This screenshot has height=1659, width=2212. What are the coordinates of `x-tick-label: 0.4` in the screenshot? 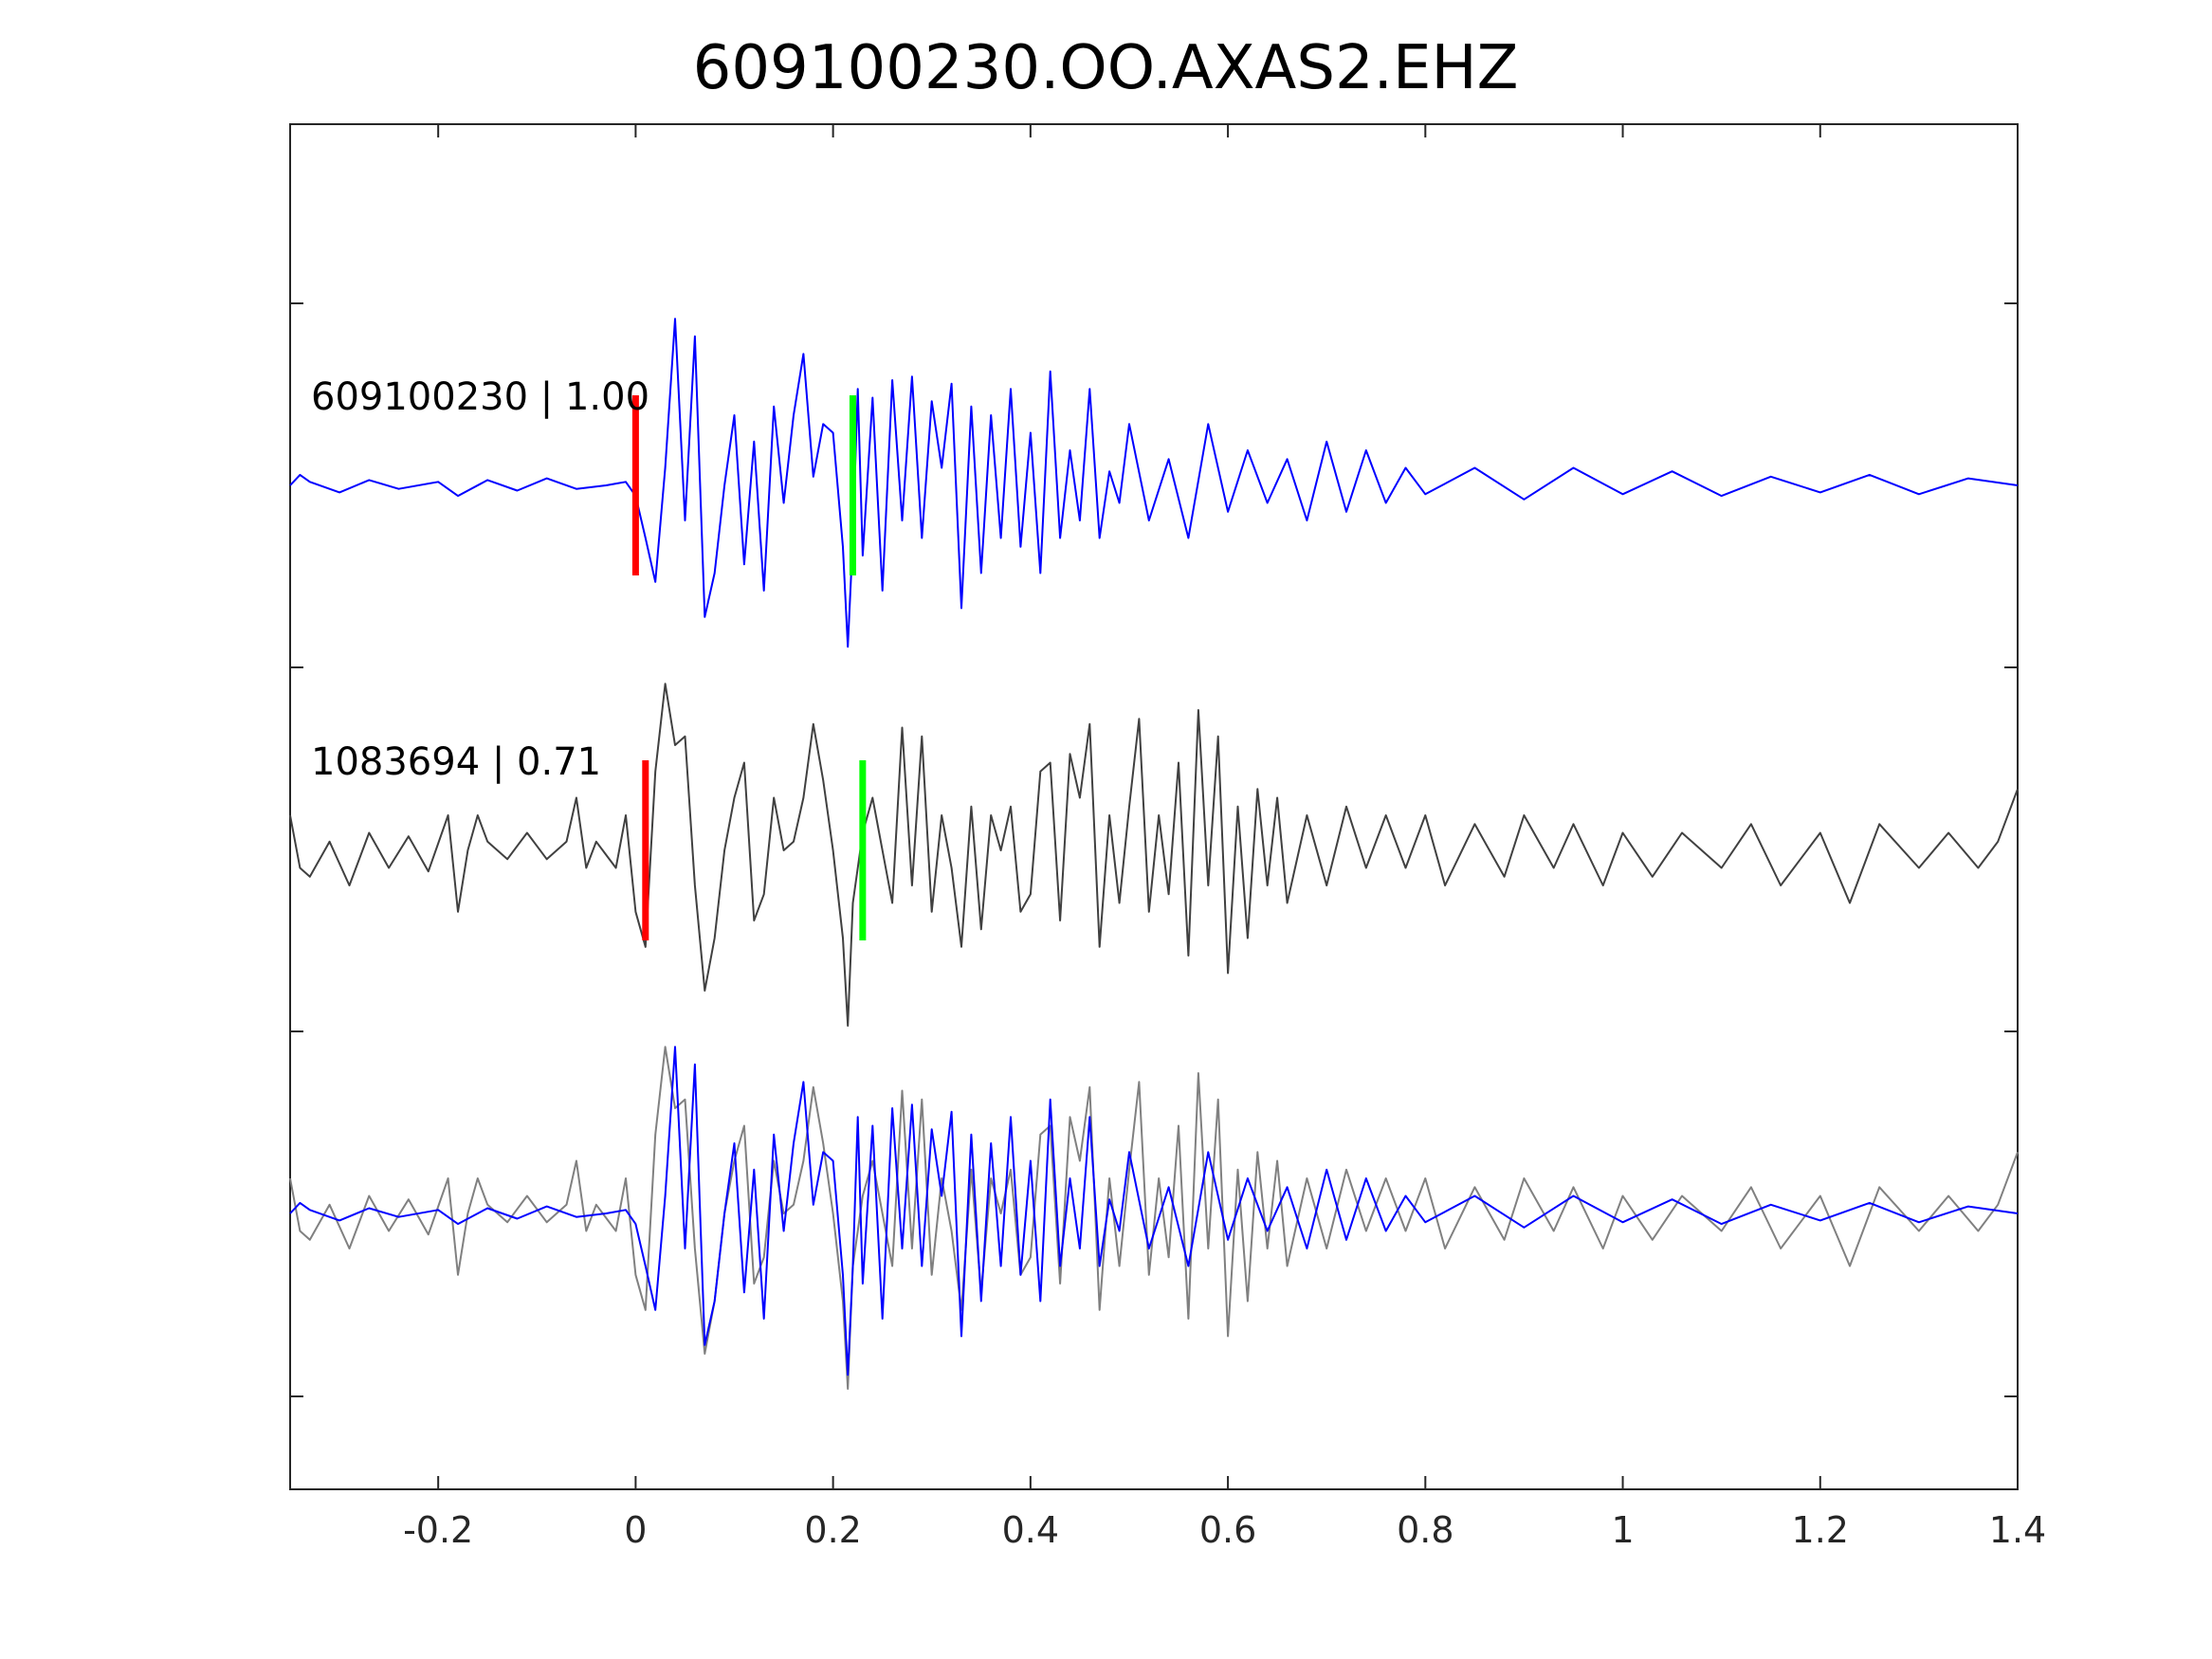 It's located at (1030, 1530).